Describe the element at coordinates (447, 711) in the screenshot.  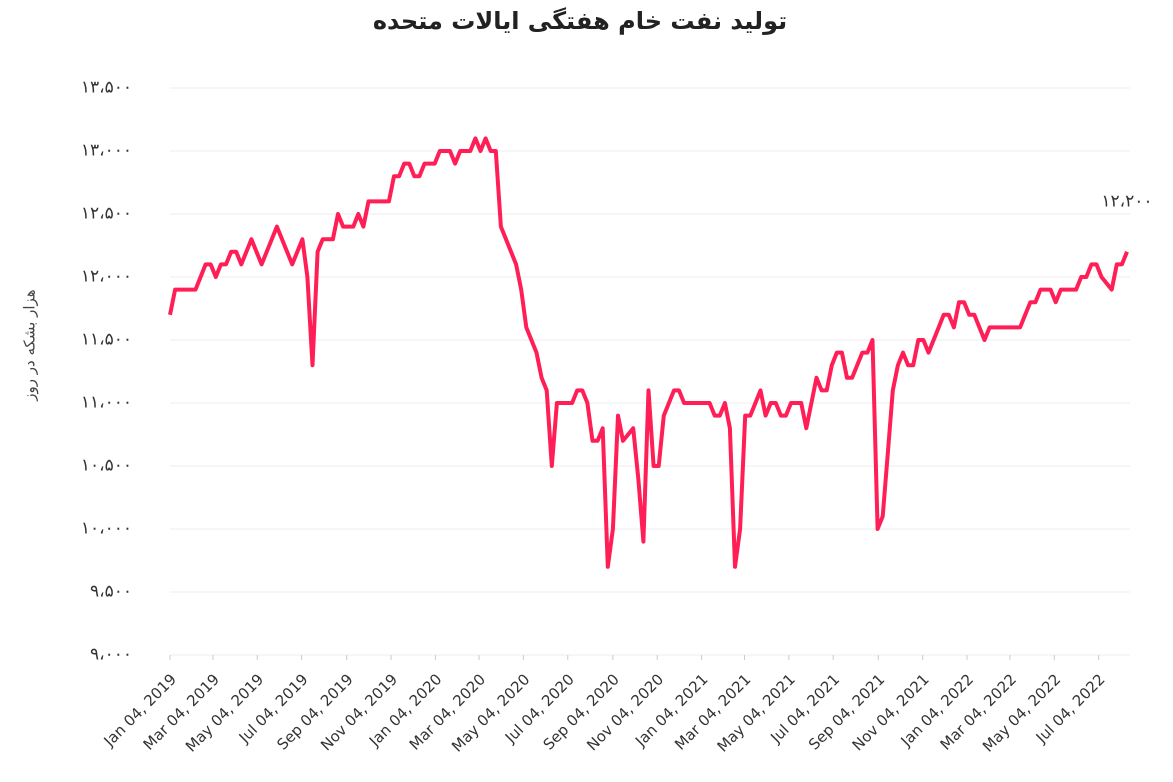
I see `x-tick-label: Mar 04, 2020` at that location.